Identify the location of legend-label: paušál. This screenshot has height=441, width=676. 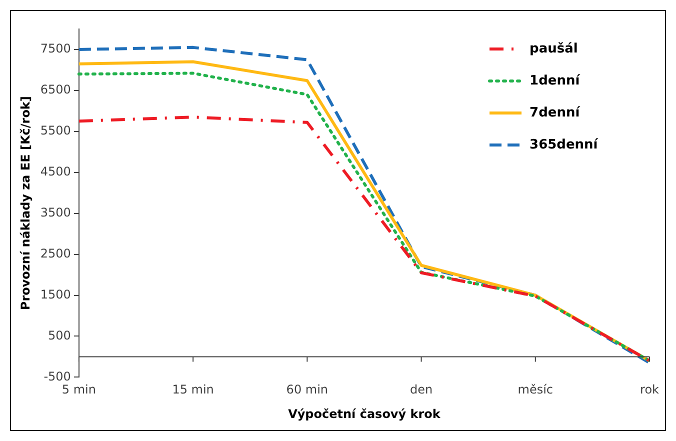
(554, 48).